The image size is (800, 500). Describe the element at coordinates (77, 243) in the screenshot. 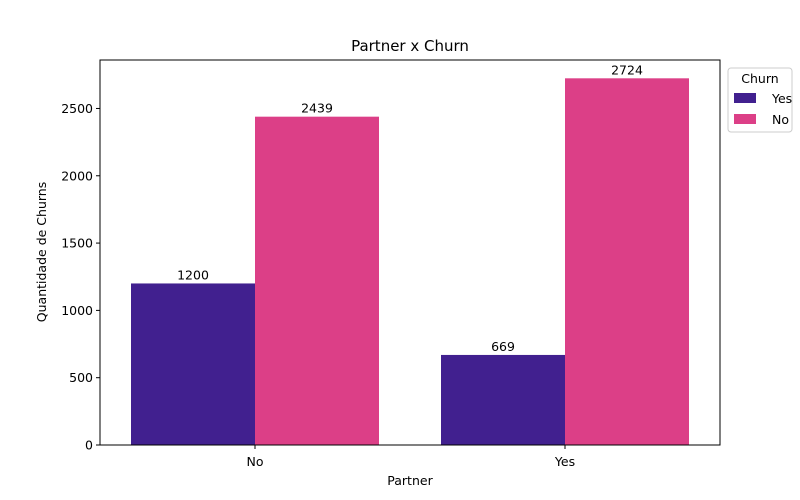

I see `y-tick-label: 1500` at that location.